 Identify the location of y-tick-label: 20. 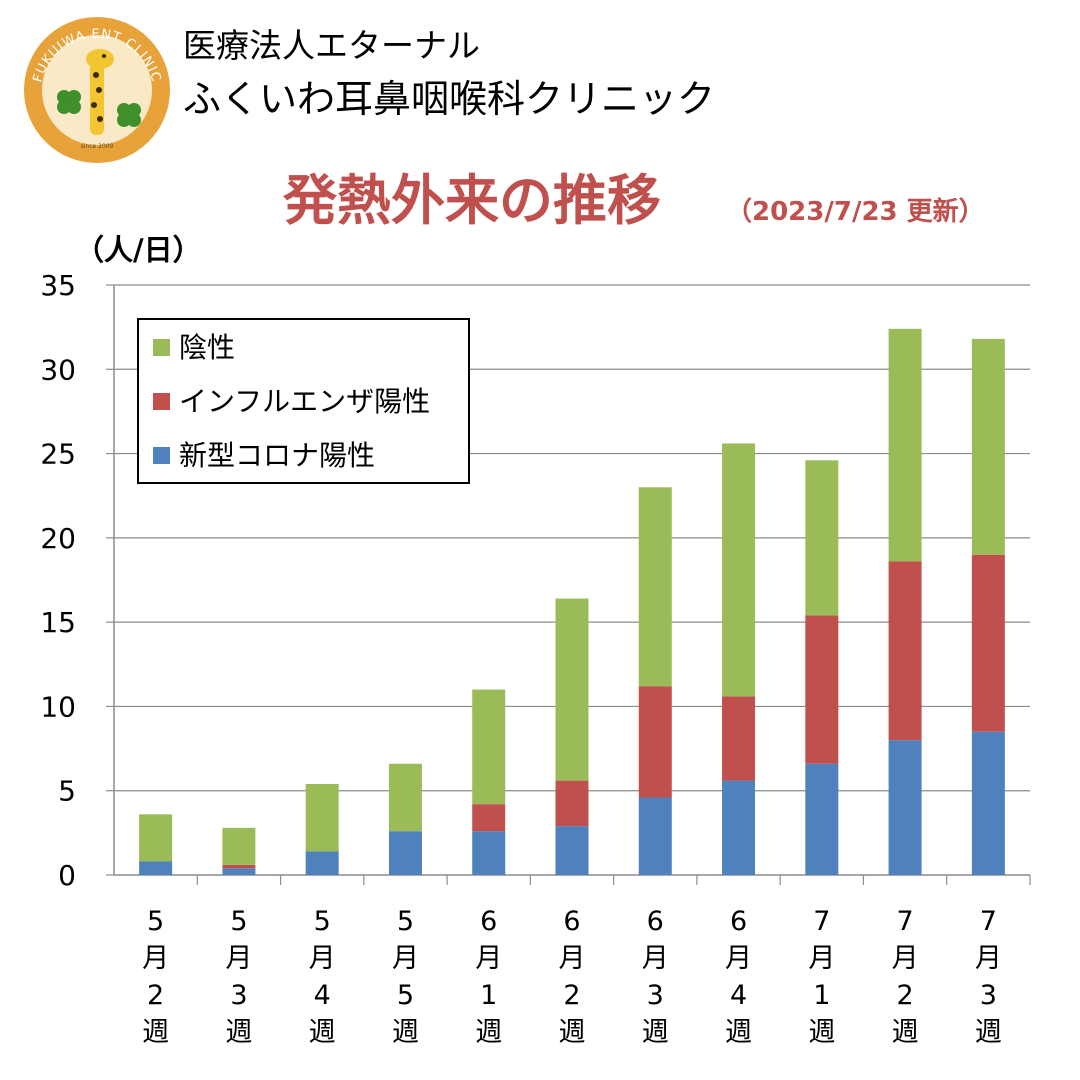
(58, 538).